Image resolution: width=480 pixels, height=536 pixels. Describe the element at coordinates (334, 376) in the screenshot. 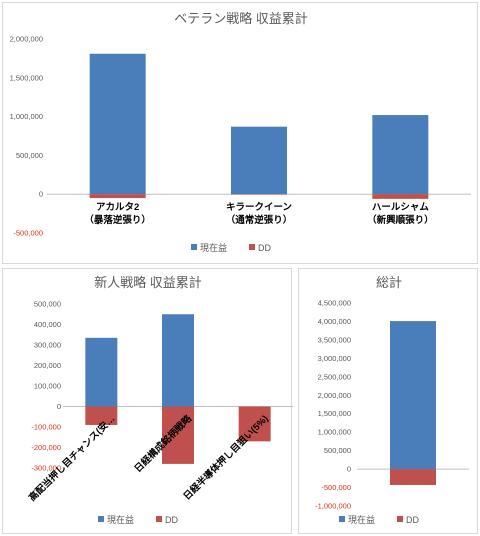

I see `y-tick-label: 2,500,000` at that location.